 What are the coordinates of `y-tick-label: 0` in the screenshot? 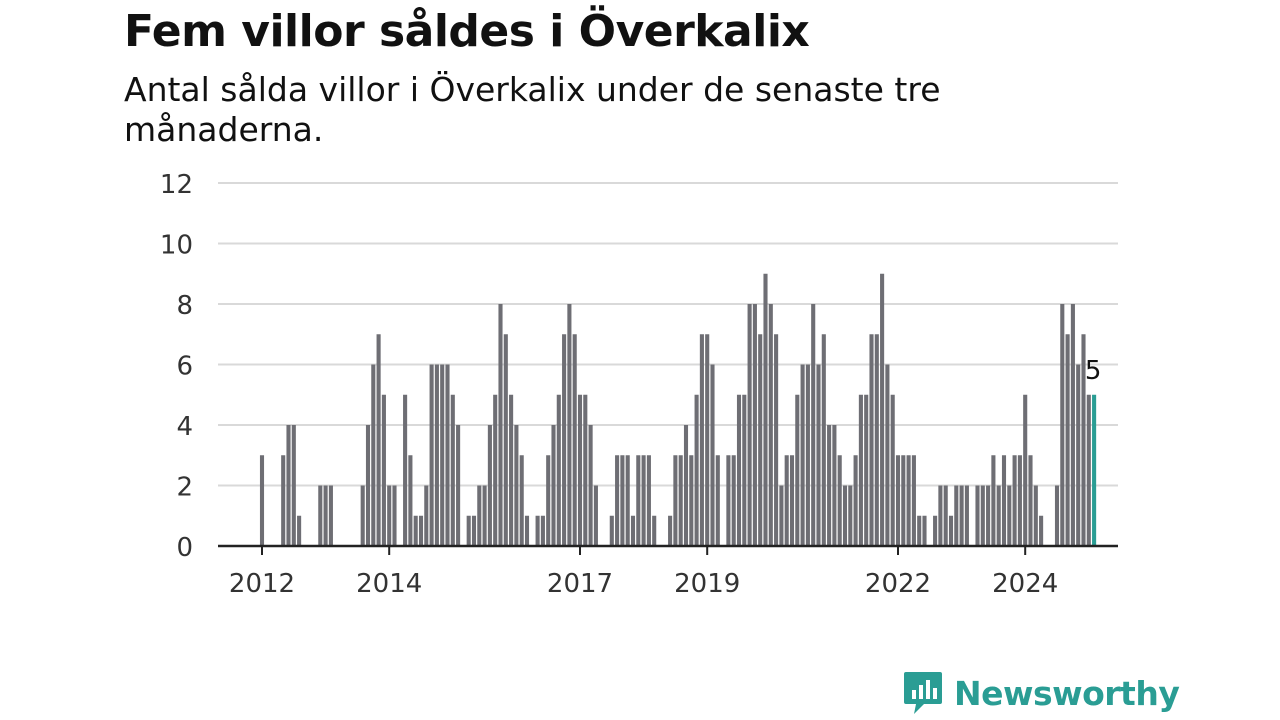 It's located at (184, 548).